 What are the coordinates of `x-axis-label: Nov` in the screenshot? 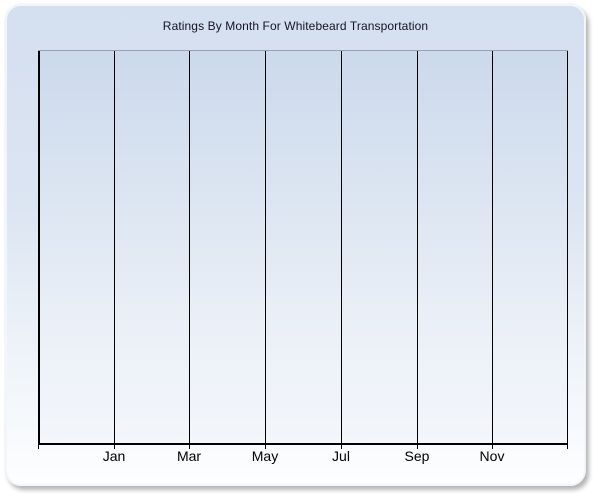 It's located at (492, 456).